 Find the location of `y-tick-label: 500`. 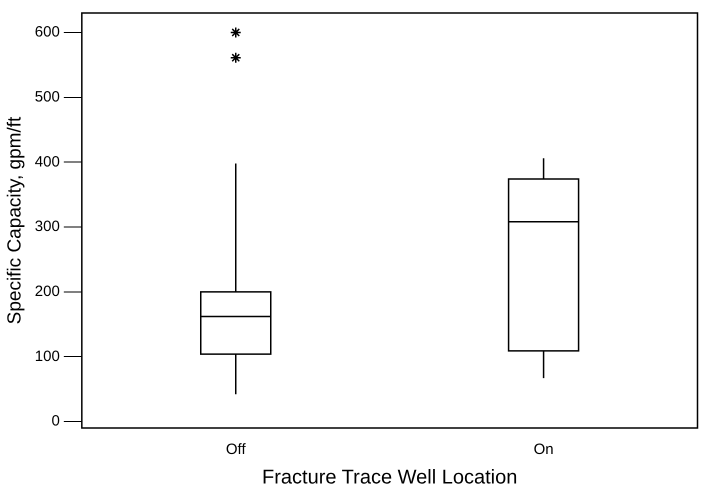

y-tick-label: 500 is located at coordinates (47, 97).